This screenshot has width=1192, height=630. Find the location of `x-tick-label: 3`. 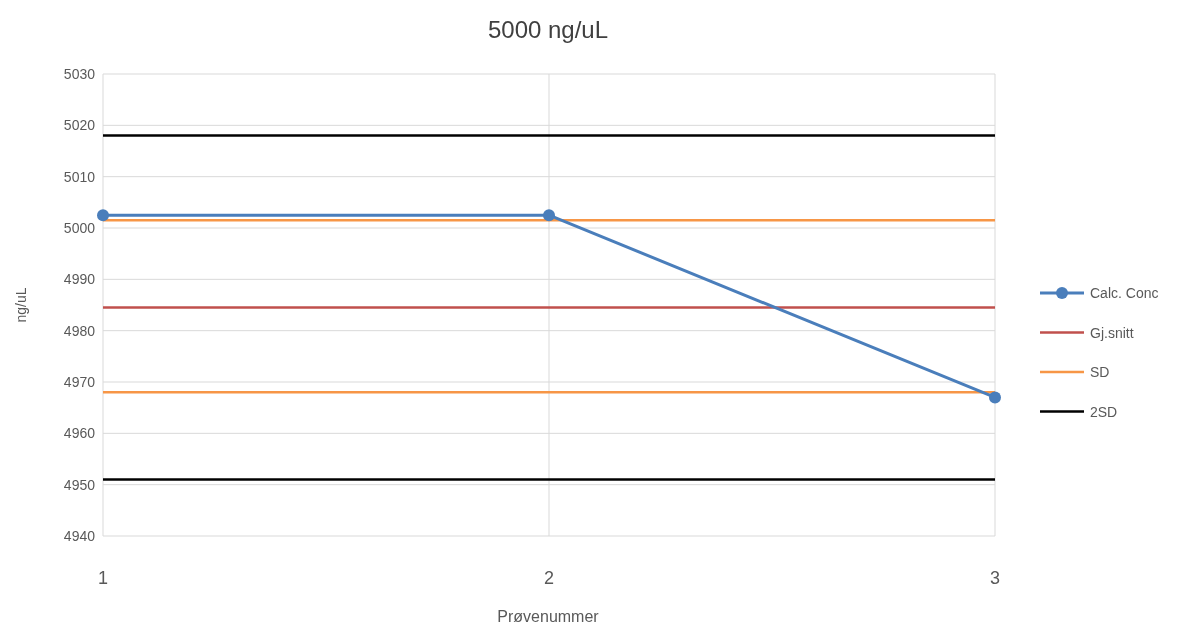

x-tick-label: 3 is located at coordinates (995, 578).